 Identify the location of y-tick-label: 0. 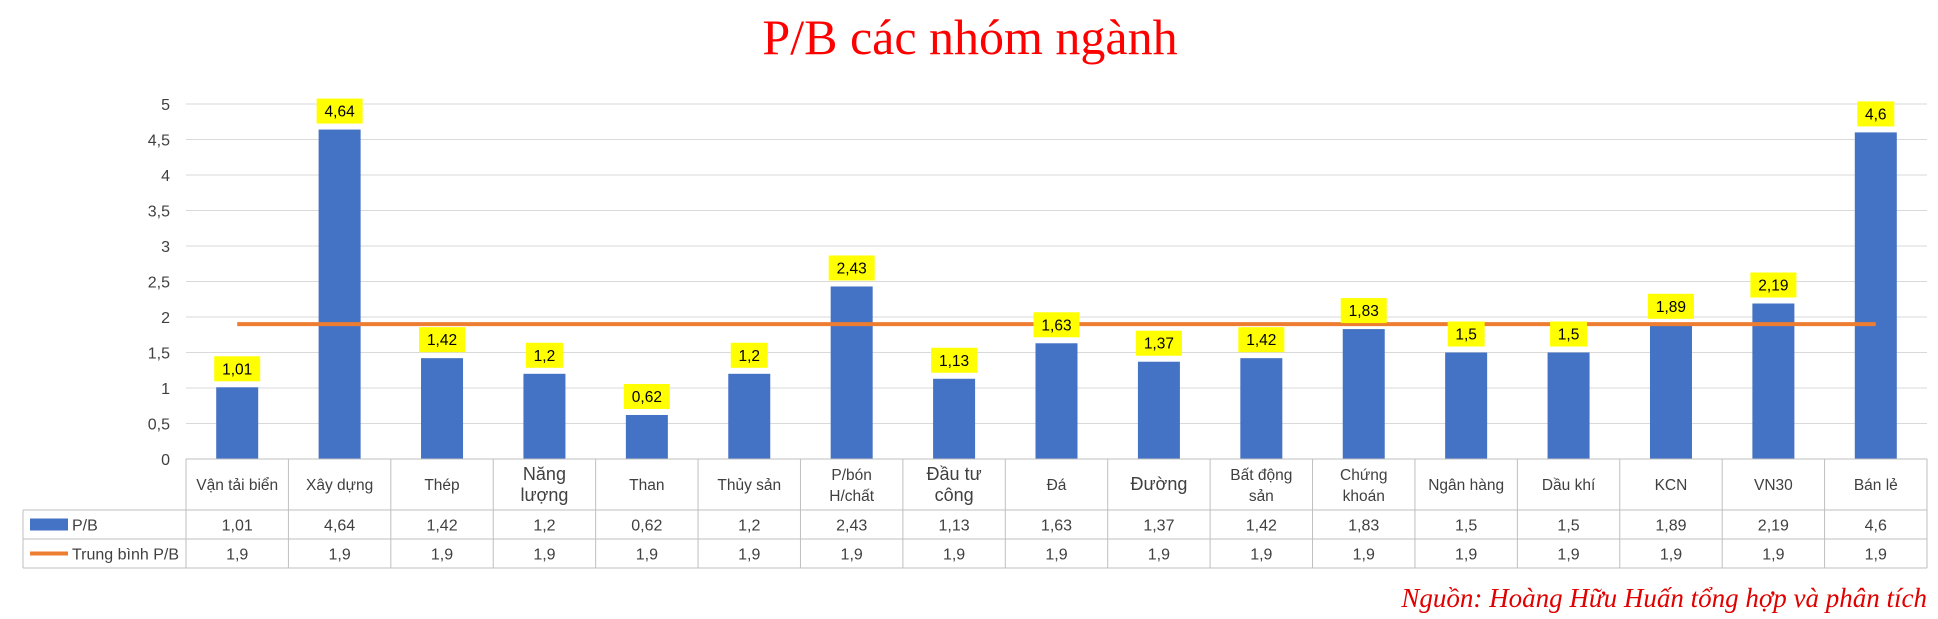
(165, 460).